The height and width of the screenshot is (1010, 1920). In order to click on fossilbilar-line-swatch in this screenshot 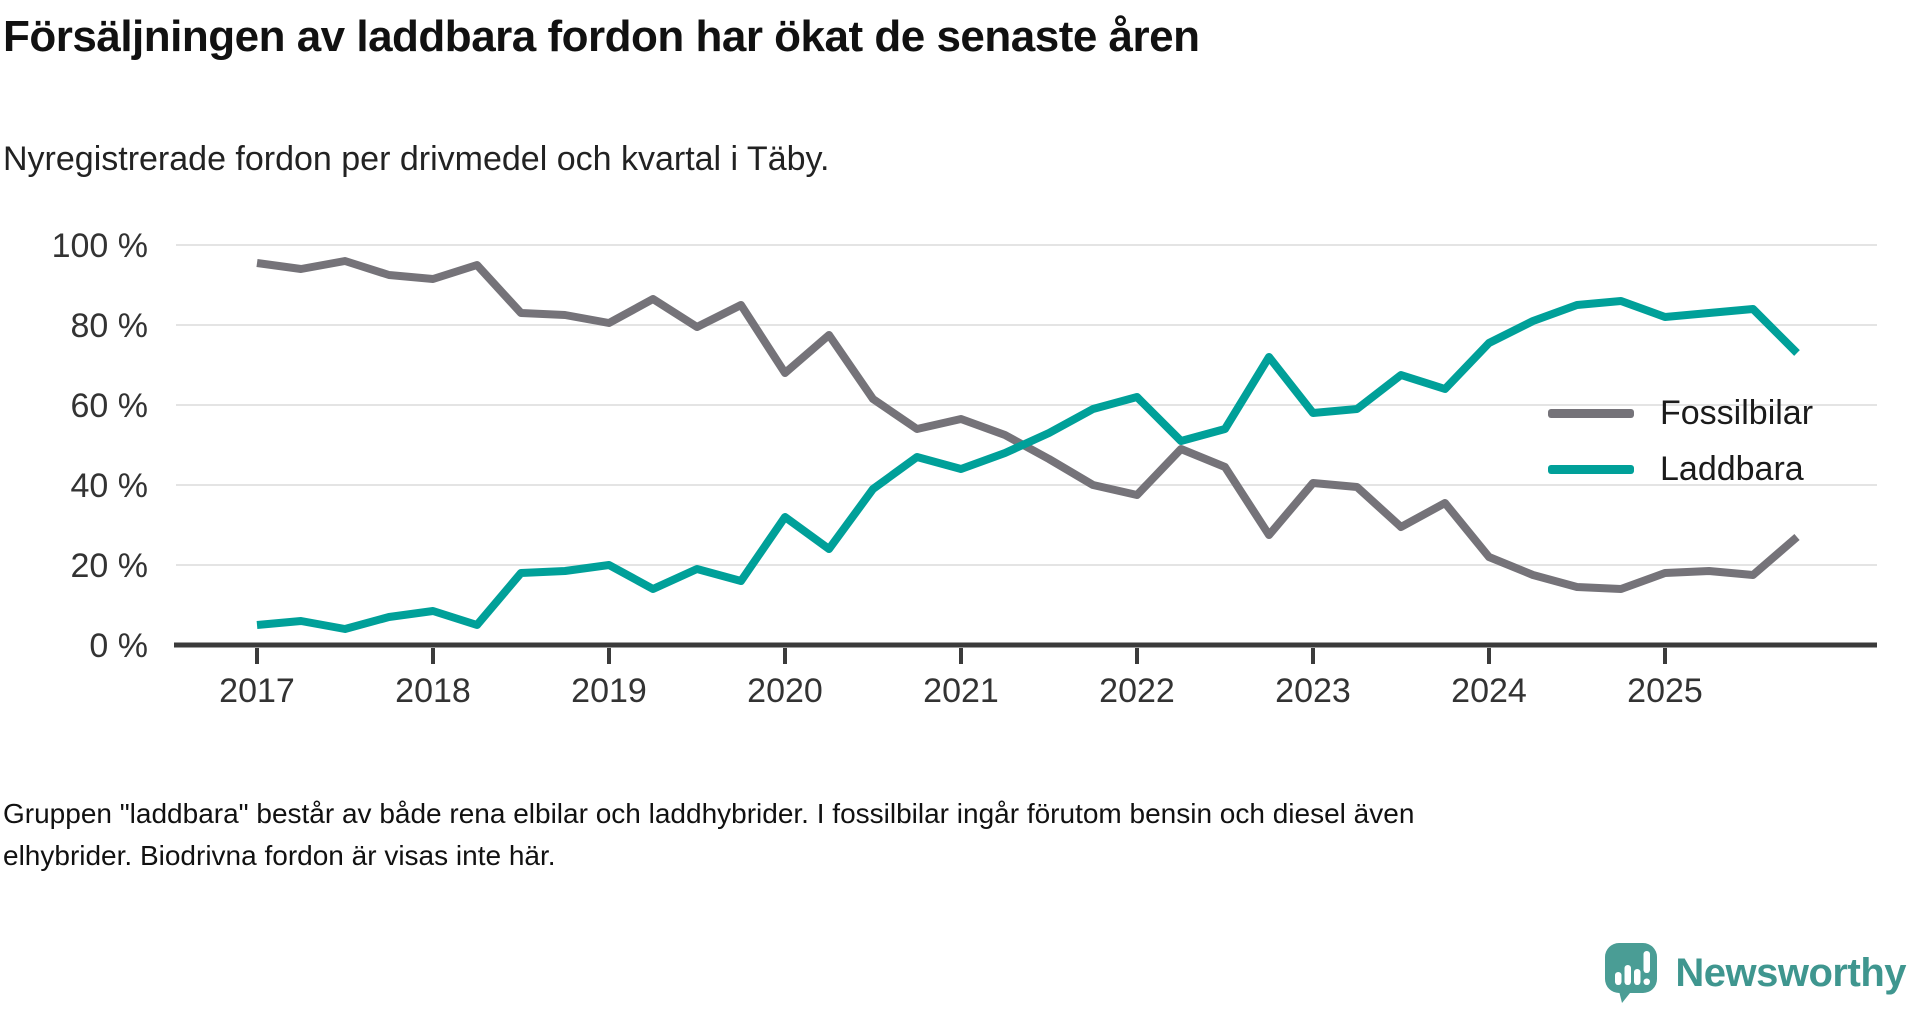, I will do `click(1591, 413)`.